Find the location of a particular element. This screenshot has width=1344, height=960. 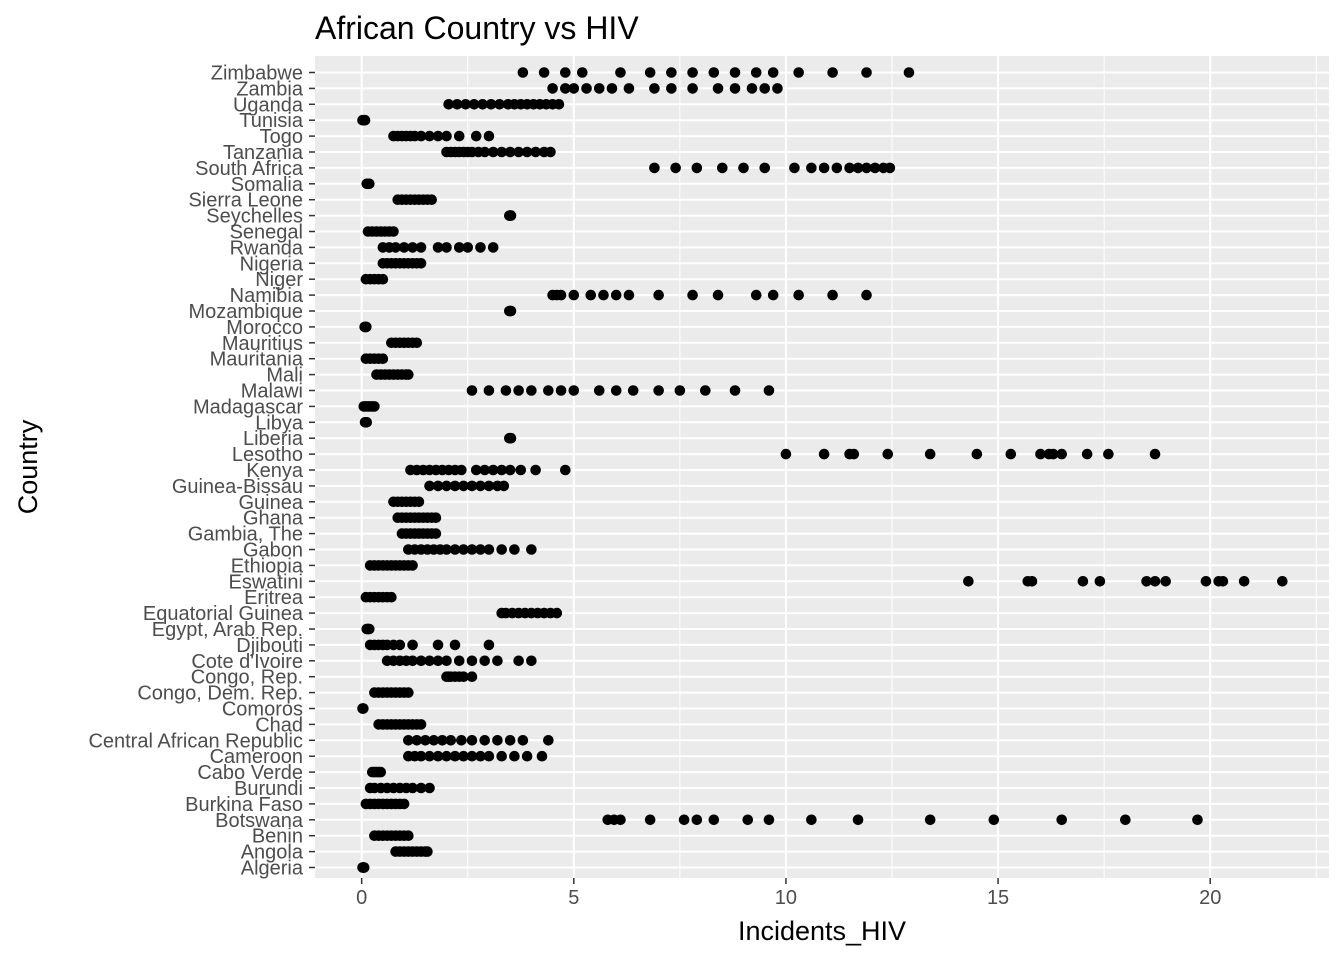

y-tick-label: Angola is located at coordinates (272, 853).